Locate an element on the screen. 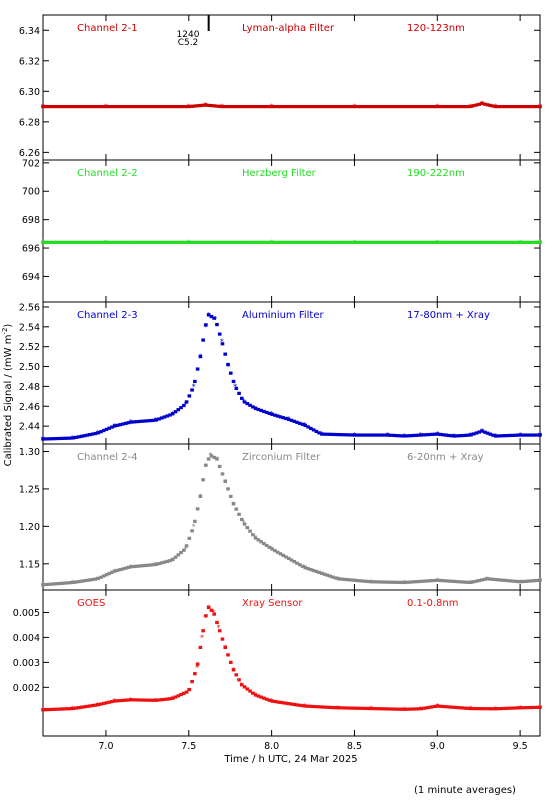 This screenshot has height=804, width=550. y-tick-label: 696 is located at coordinates (31, 249).